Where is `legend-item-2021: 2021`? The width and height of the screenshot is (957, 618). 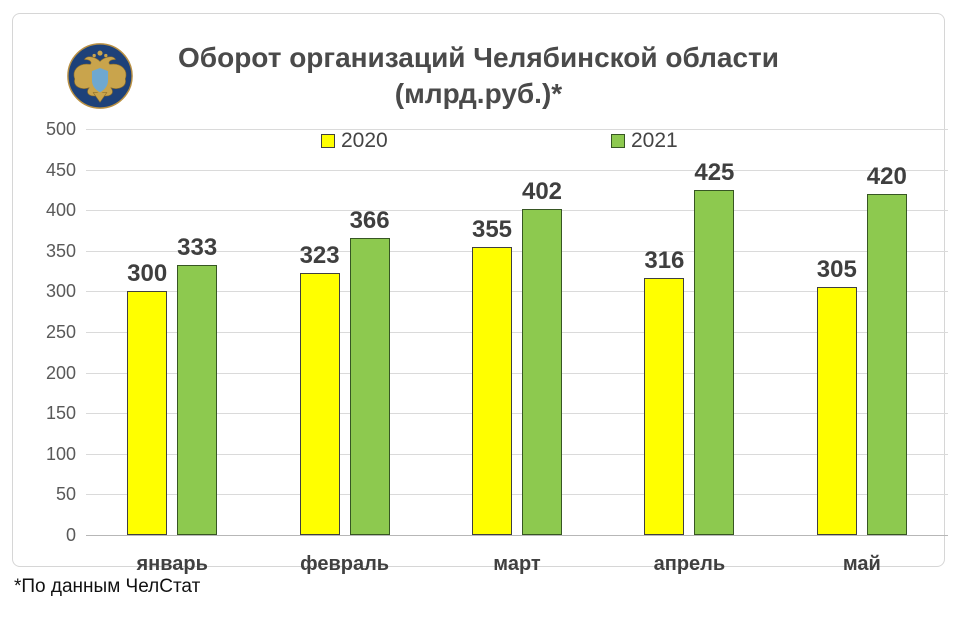 legend-item-2021: 2021 is located at coordinates (644, 140).